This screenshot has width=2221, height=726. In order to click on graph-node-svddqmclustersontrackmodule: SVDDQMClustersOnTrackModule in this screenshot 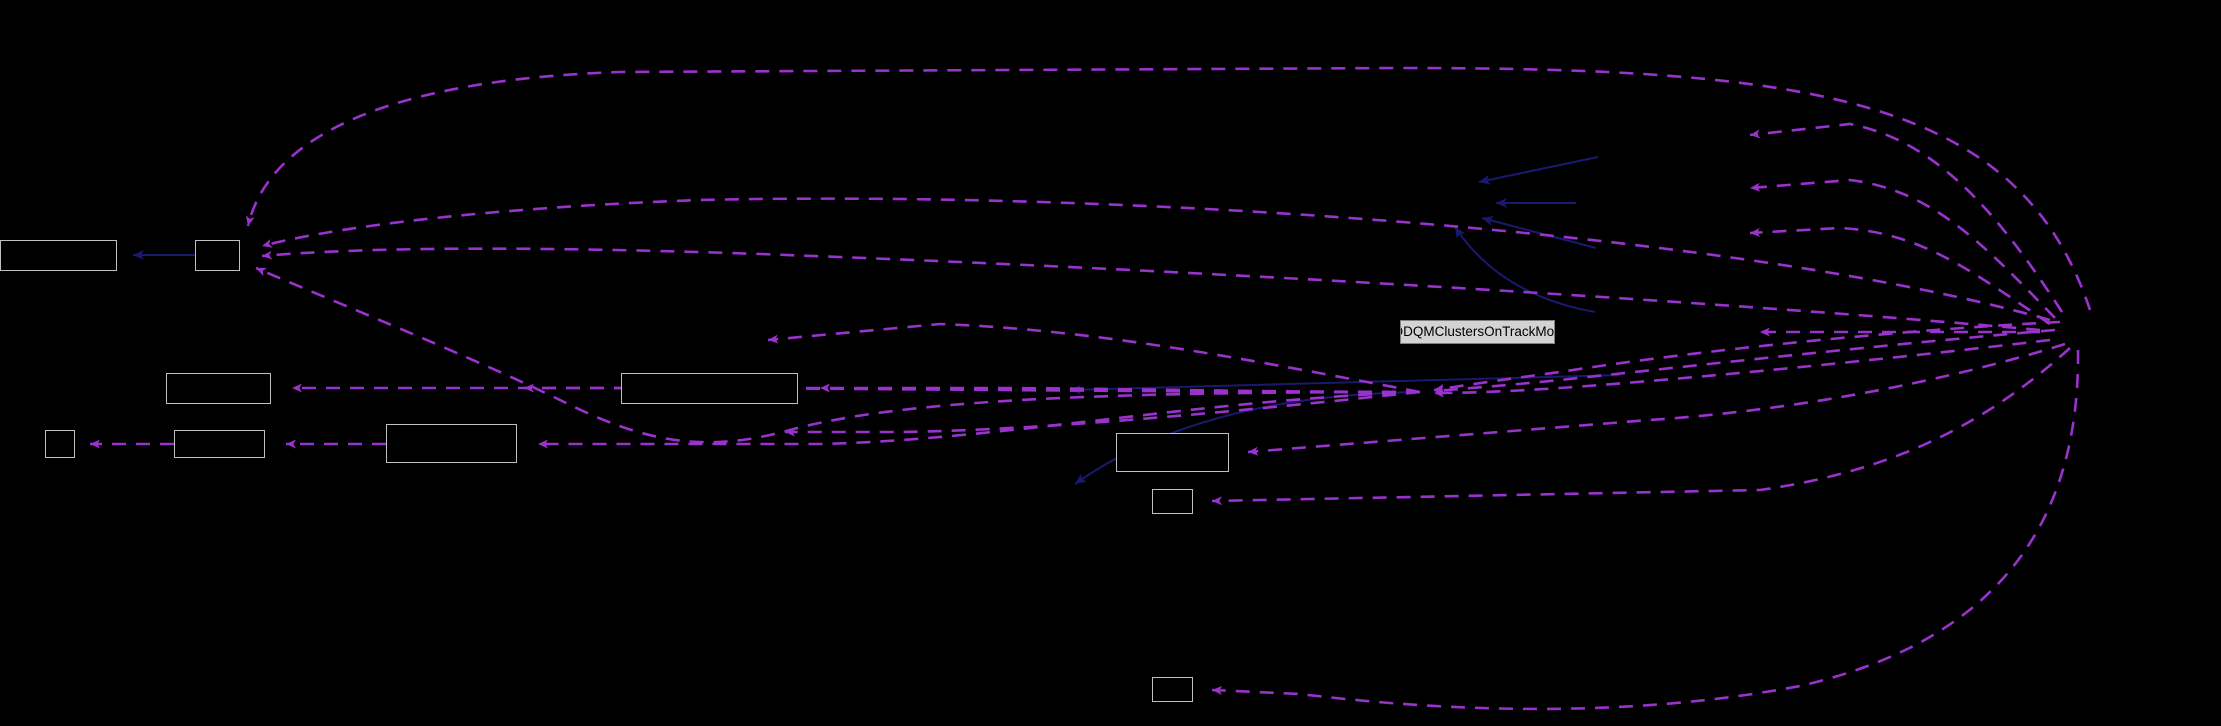, I will do `click(1477, 332)`.